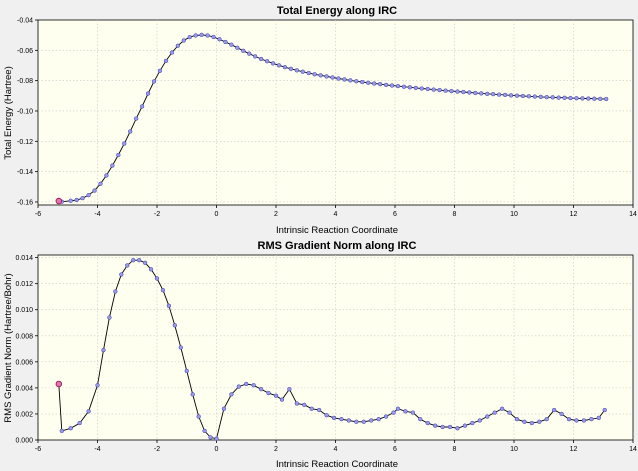 The height and width of the screenshot is (471, 638). Describe the element at coordinates (514, 214) in the screenshot. I see `energy-x-tick-label: 10` at that location.